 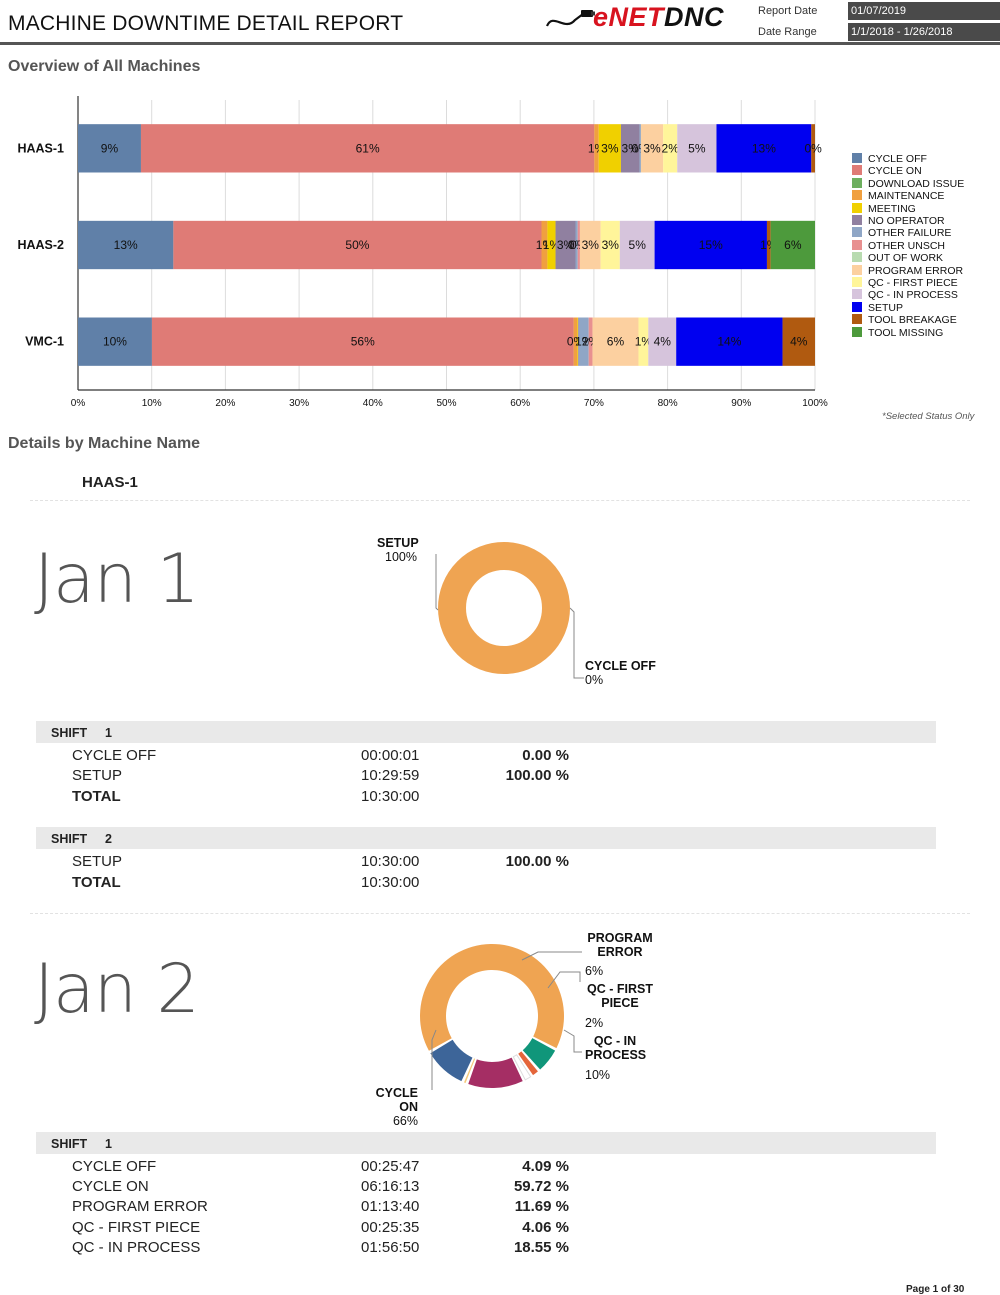 I want to click on bar-data-label: 6%, so click(x=616, y=342).